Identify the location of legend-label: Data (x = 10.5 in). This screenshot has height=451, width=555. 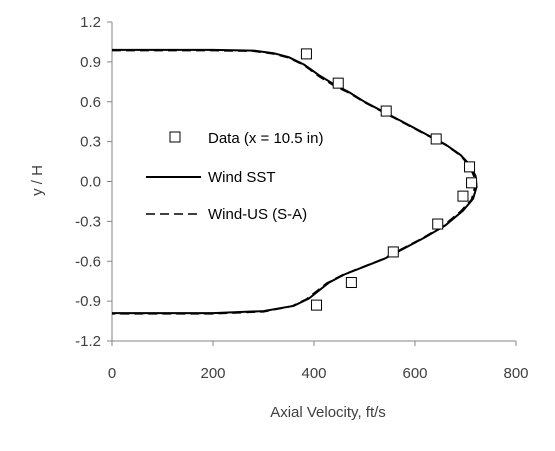
(265, 138).